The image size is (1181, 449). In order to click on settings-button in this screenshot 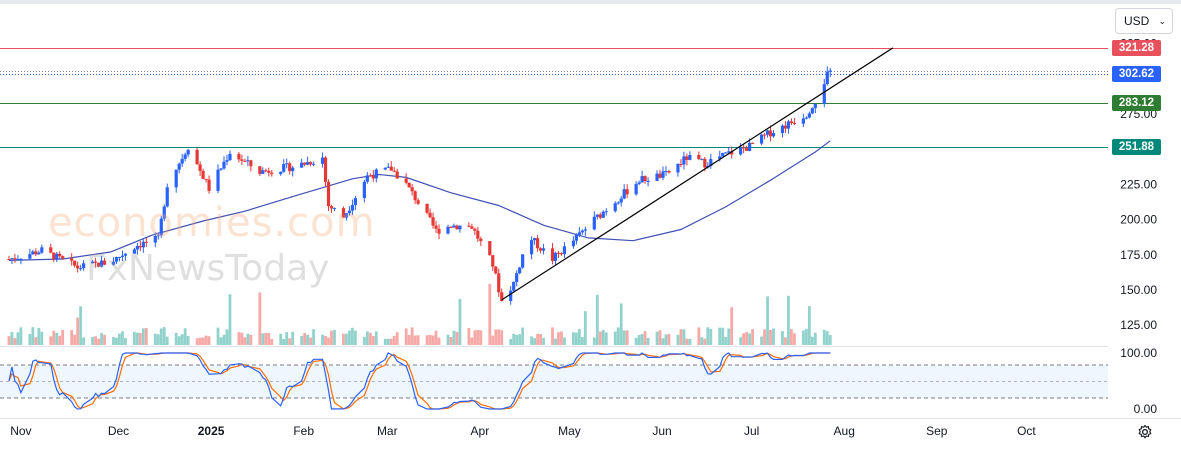, I will do `click(1145, 432)`.